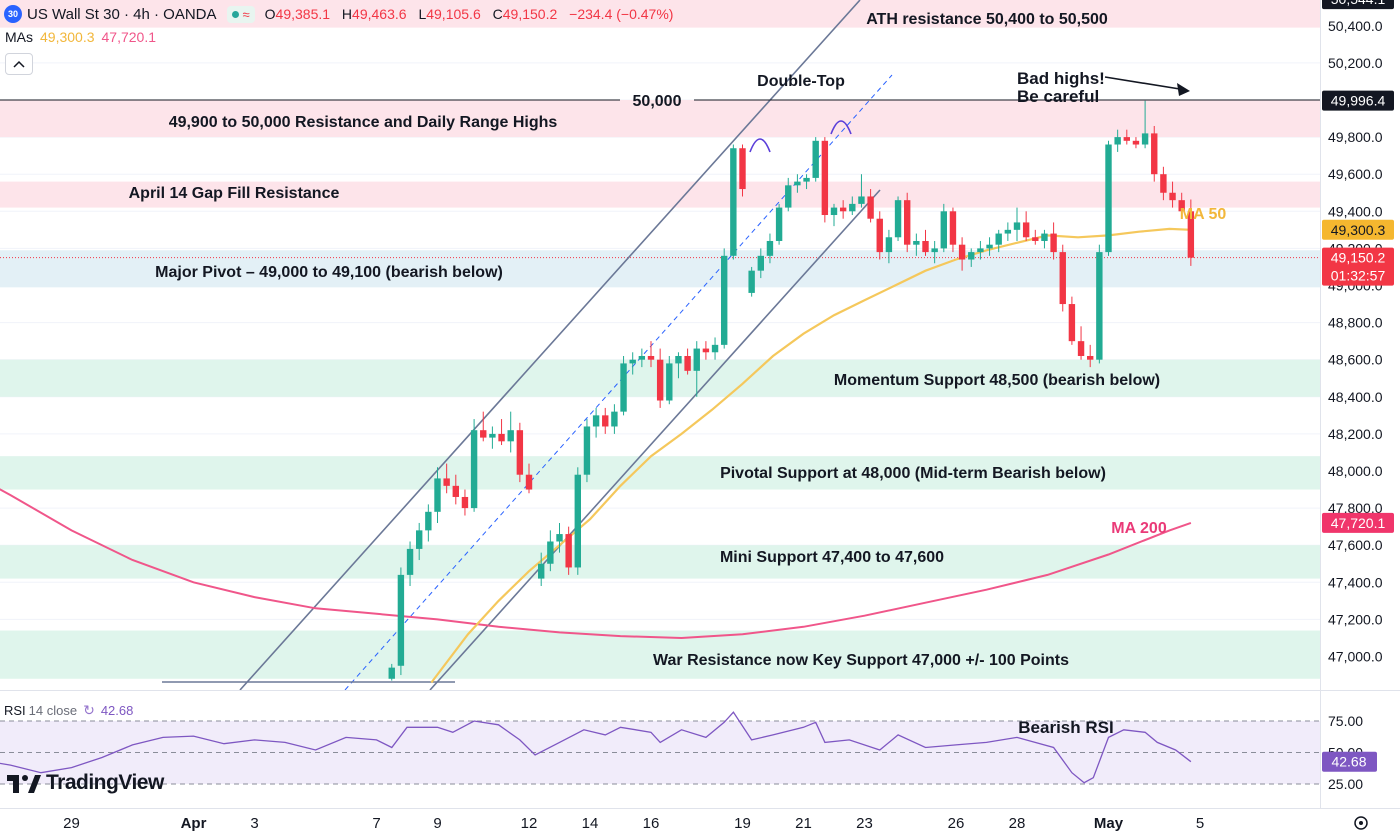  I want to click on time-tick-label: 19, so click(742, 823).